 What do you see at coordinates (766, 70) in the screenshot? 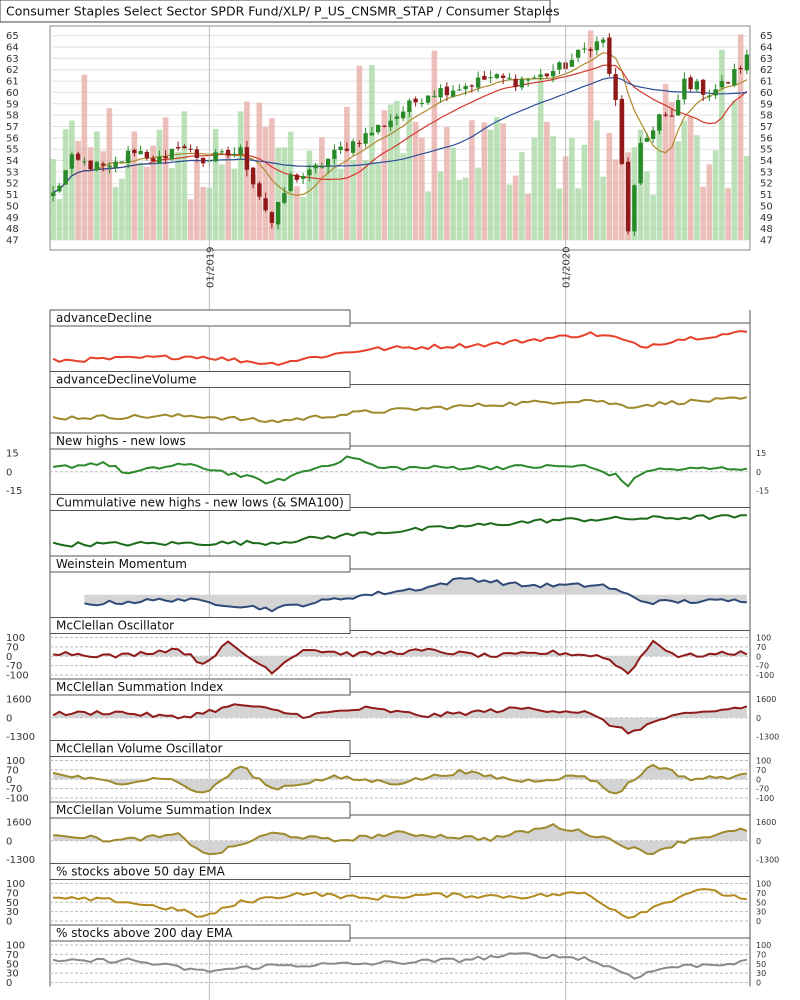
I see `price-tick-label-right: 62` at bounding box center [766, 70].